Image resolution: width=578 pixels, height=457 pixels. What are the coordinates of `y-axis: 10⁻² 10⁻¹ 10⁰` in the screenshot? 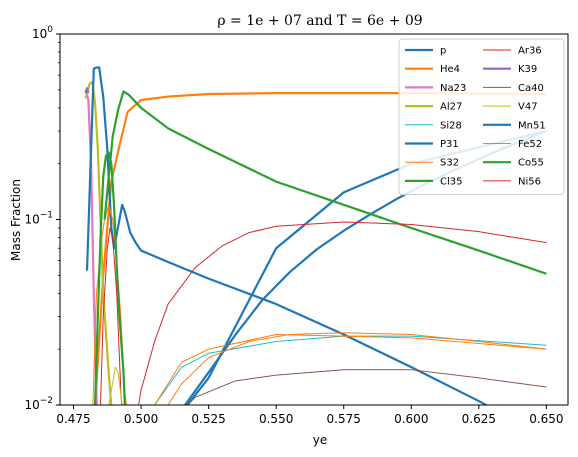 It's located at (42, 218).